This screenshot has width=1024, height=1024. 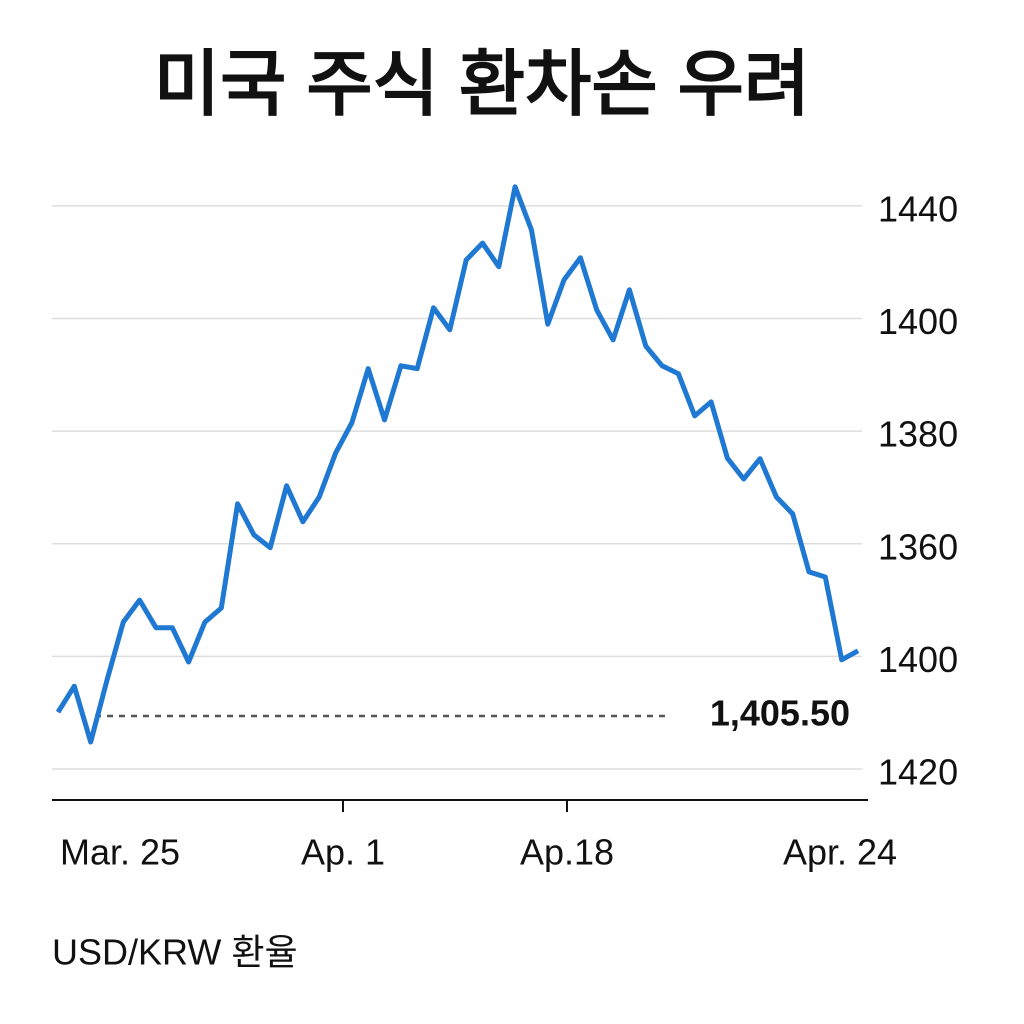 I want to click on chart-title: 미국 주식 환차손 우려, so click(x=482, y=85).